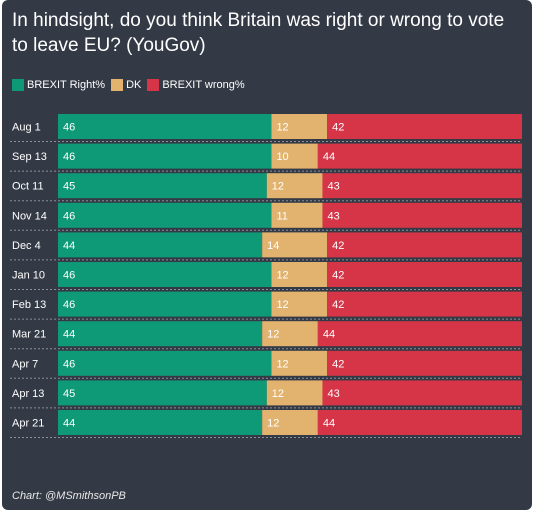 The width and height of the screenshot is (534, 510). What do you see at coordinates (117, 85) in the screenshot?
I see `legend-swatch-dk` at bounding box center [117, 85].